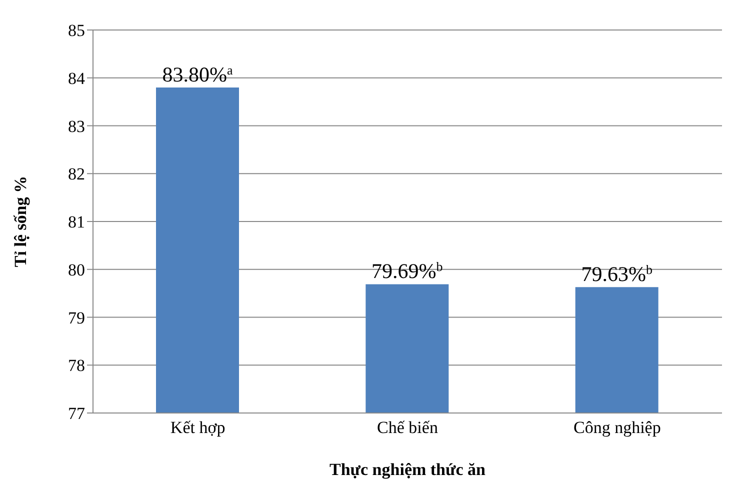 The width and height of the screenshot is (746, 491). I want to click on y-tick-label: 80, so click(76, 270).